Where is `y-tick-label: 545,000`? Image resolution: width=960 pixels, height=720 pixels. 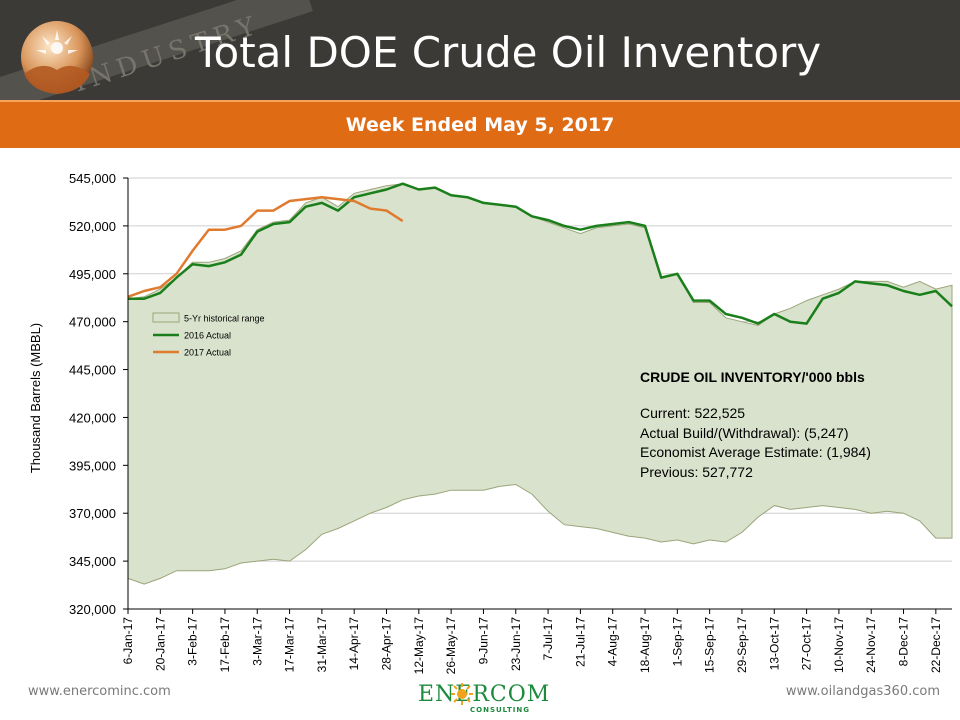
y-tick-label: 545,000 is located at coordinates (92, 178).